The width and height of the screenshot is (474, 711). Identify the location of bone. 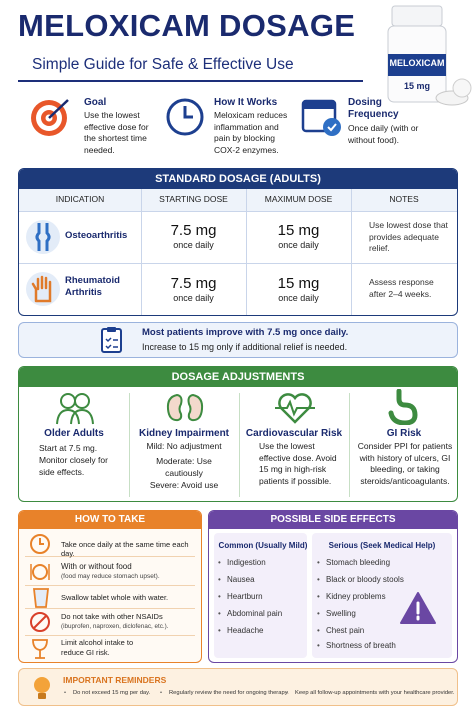
(43, 237).